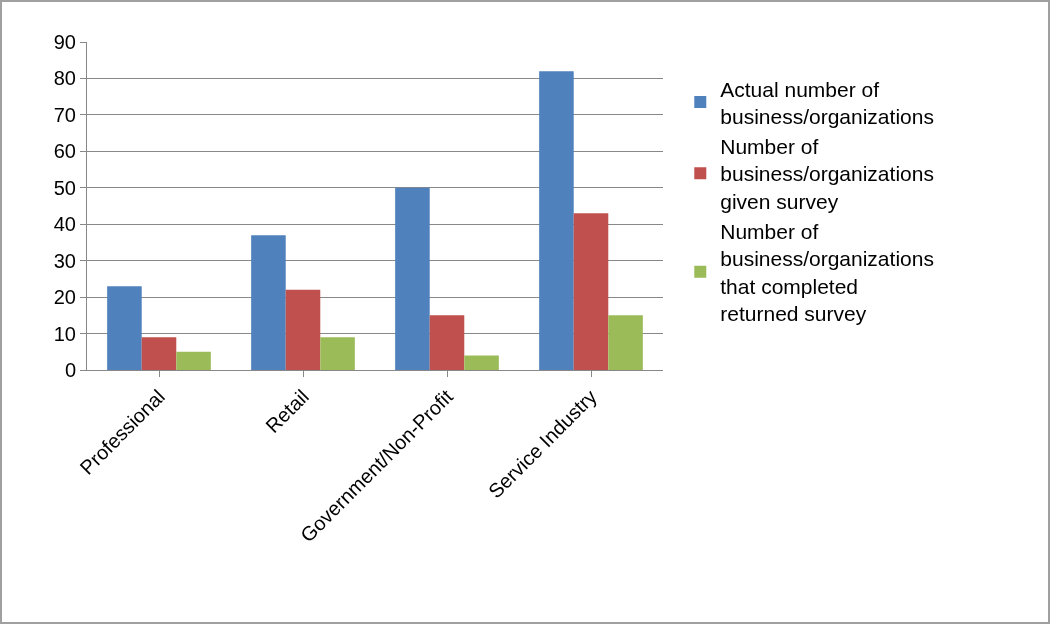  What do you see at coordinates (64, 151) in the screenshot?
I see `y-tick-label: 60` at bounding box center [64, 151].